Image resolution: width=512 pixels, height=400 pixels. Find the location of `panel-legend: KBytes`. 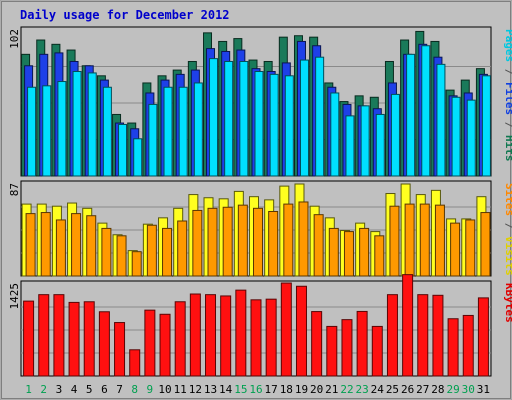

panel-legend: KBytes is located at coordinates (507, 303).